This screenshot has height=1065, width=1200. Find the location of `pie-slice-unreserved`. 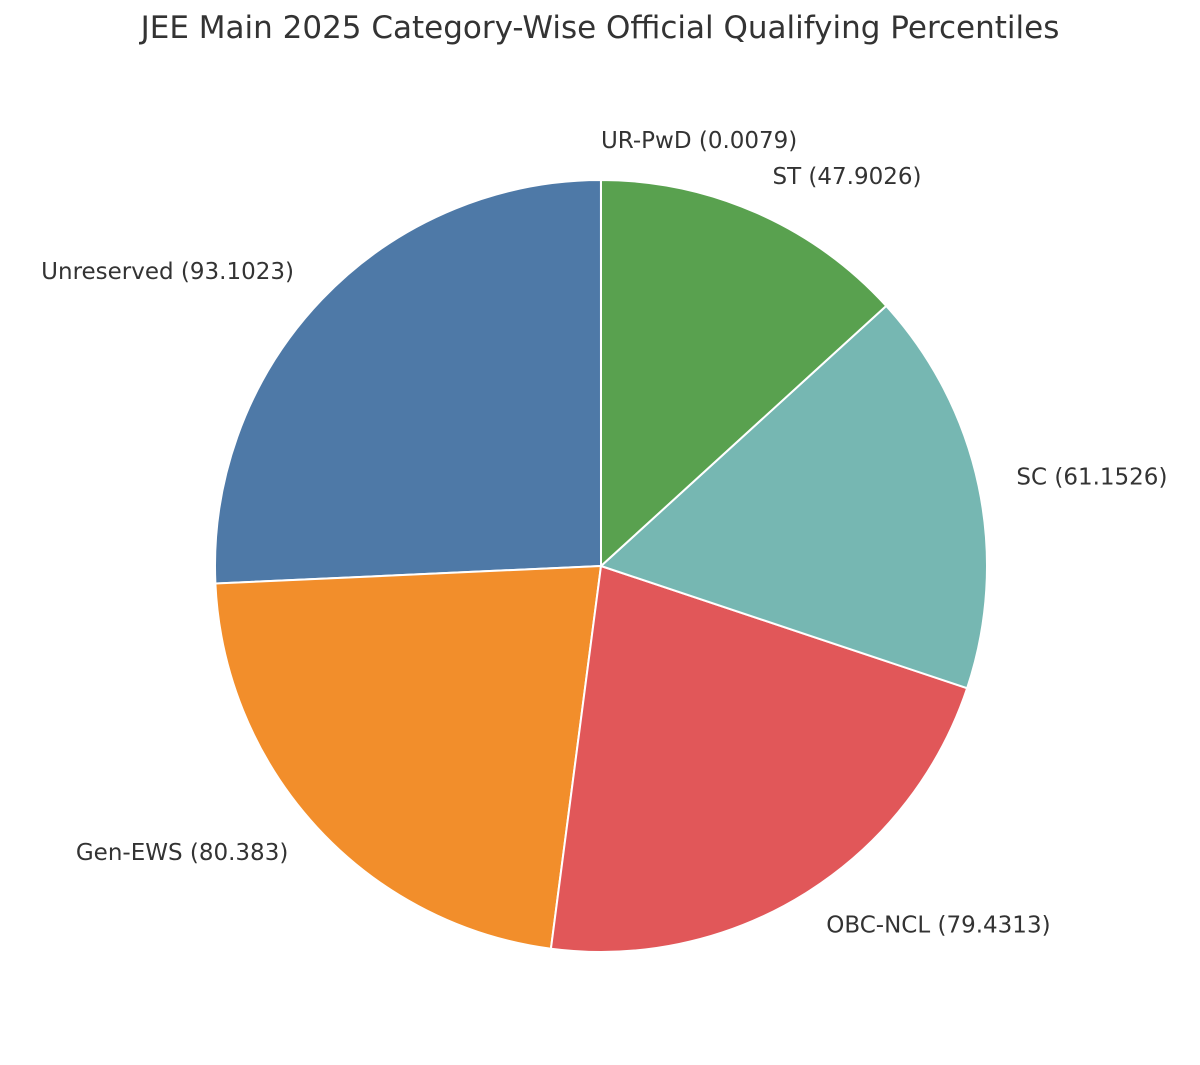

pie-slice-unreserved is located at coordinates (408, 381).